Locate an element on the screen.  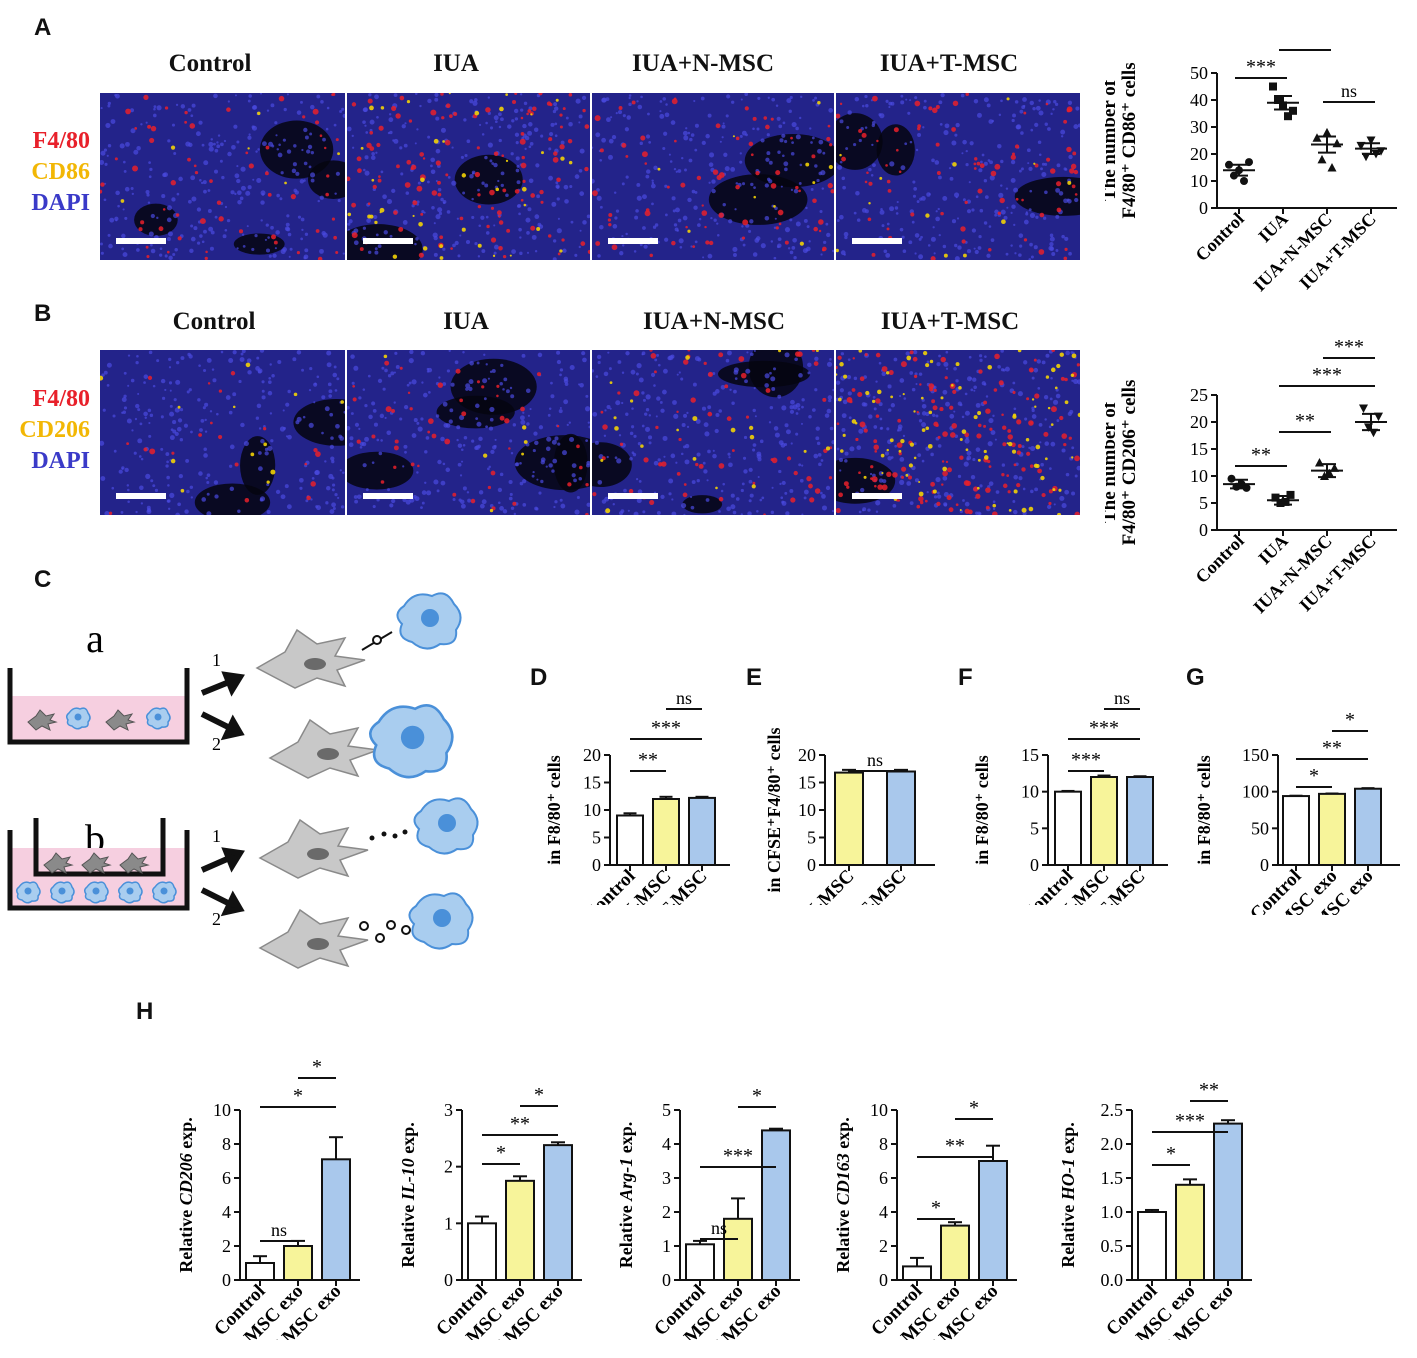
stain-label: F4/80 is located at coordinates (61, 141).